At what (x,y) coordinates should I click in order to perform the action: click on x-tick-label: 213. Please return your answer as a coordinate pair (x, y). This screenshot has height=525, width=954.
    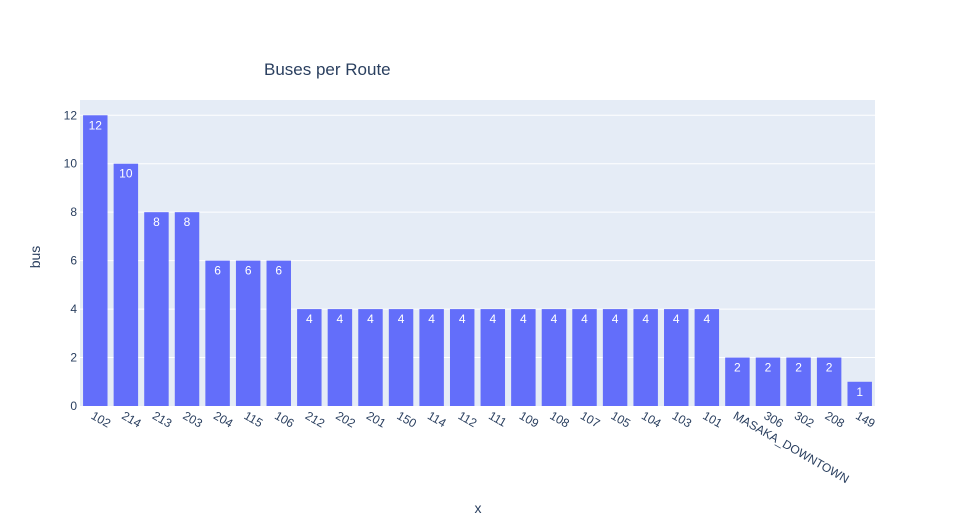
    Looking at the image, I should click on (162, 419).